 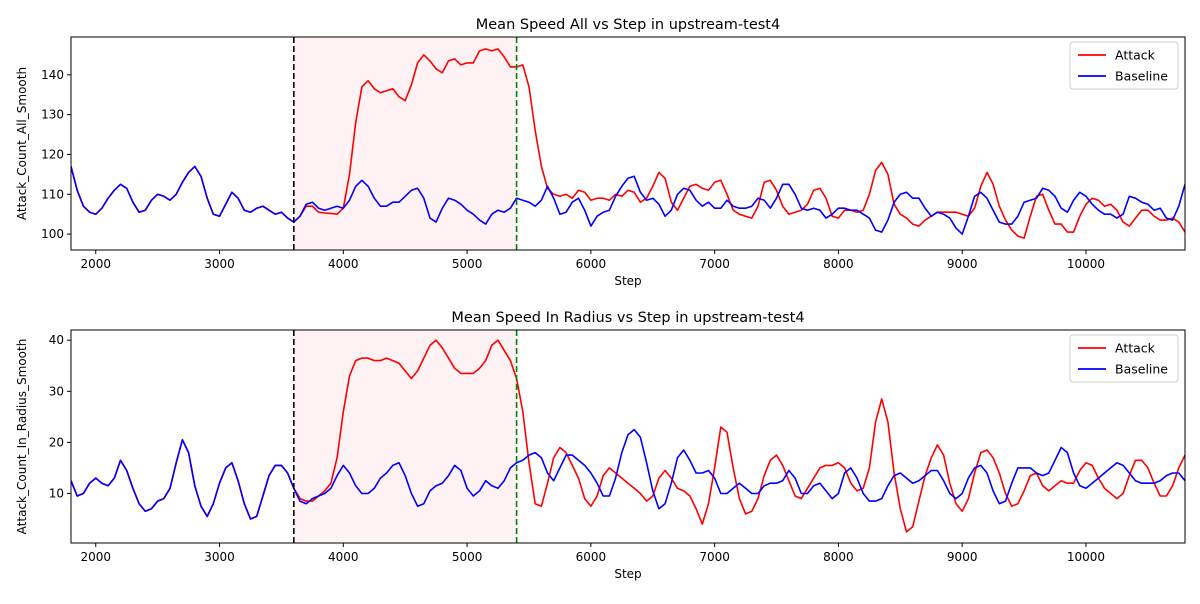 I want to click on y-tick-label: 110, so click(x=52, y=194).